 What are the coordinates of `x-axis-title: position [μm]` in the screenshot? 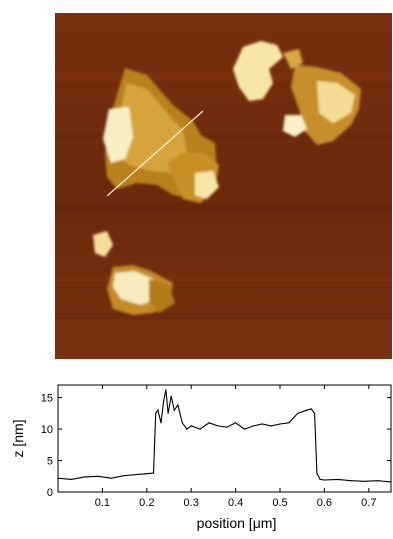 It's located at (237, 523).